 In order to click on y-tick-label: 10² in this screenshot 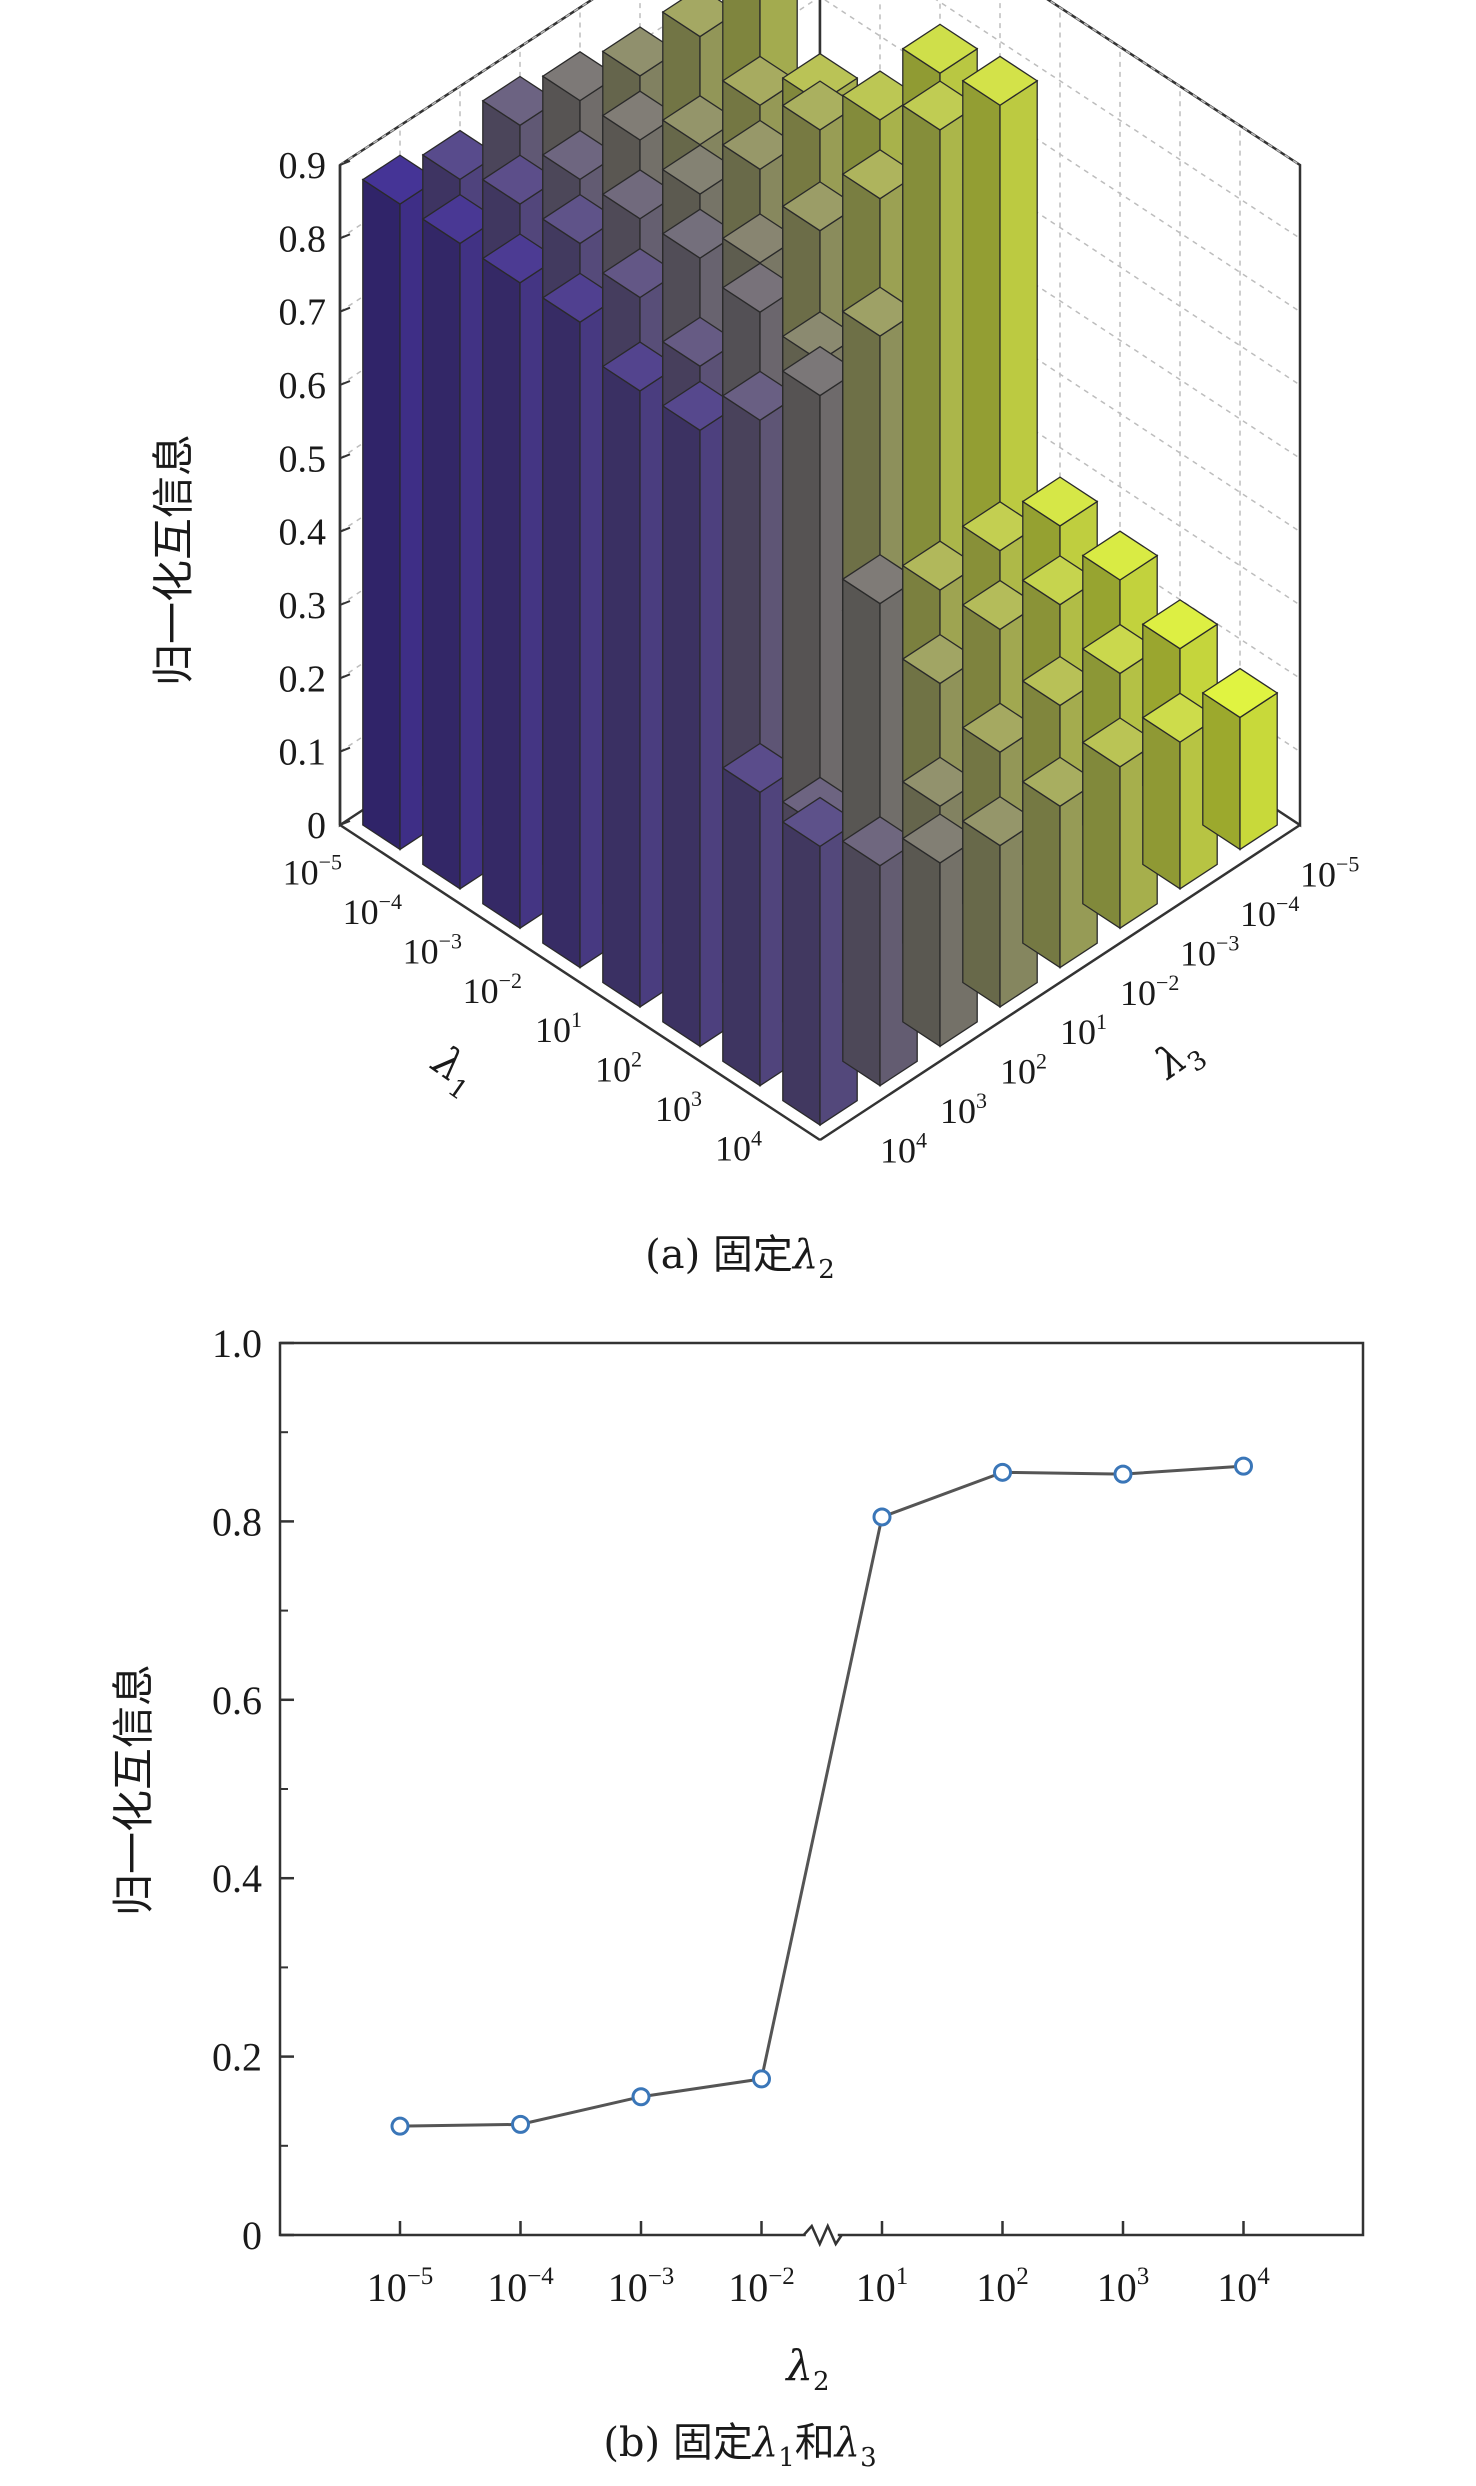, I will do `click(1023, 1070)`.